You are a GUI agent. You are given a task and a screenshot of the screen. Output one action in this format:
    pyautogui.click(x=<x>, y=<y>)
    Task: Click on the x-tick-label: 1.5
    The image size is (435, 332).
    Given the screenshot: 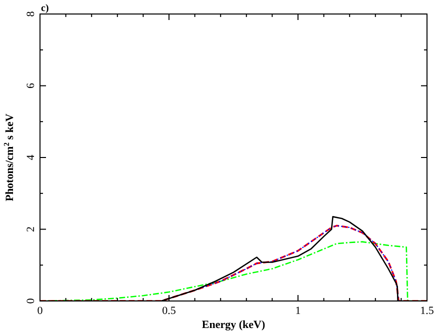 What is the action you would take?
    pyautogui.click(x=427, y=311)
    